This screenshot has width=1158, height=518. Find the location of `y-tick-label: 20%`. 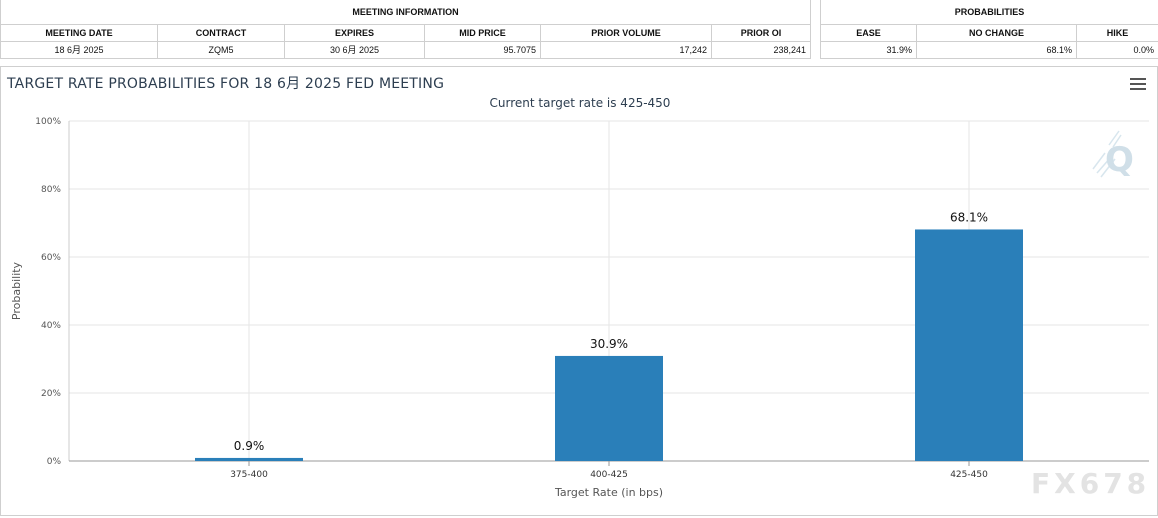

y-tick-label: 20% is located at coordinates (51, 394).